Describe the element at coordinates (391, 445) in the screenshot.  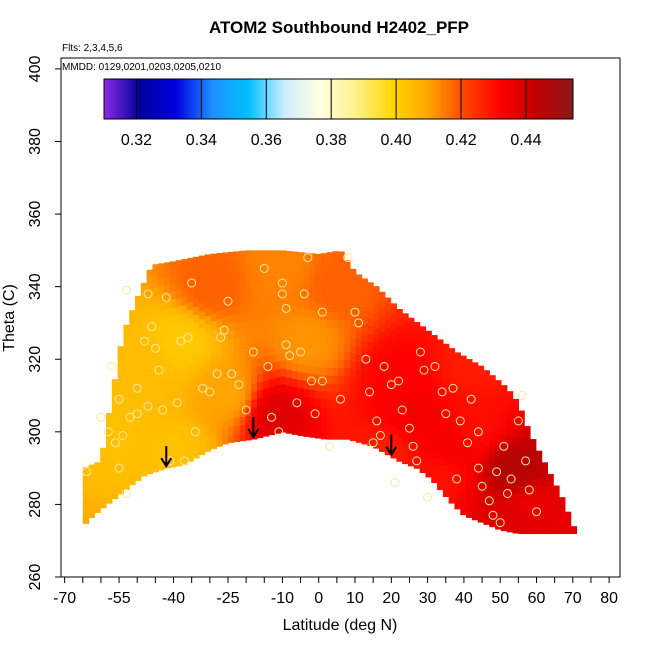
I see `tropopause-arrow` at that location.